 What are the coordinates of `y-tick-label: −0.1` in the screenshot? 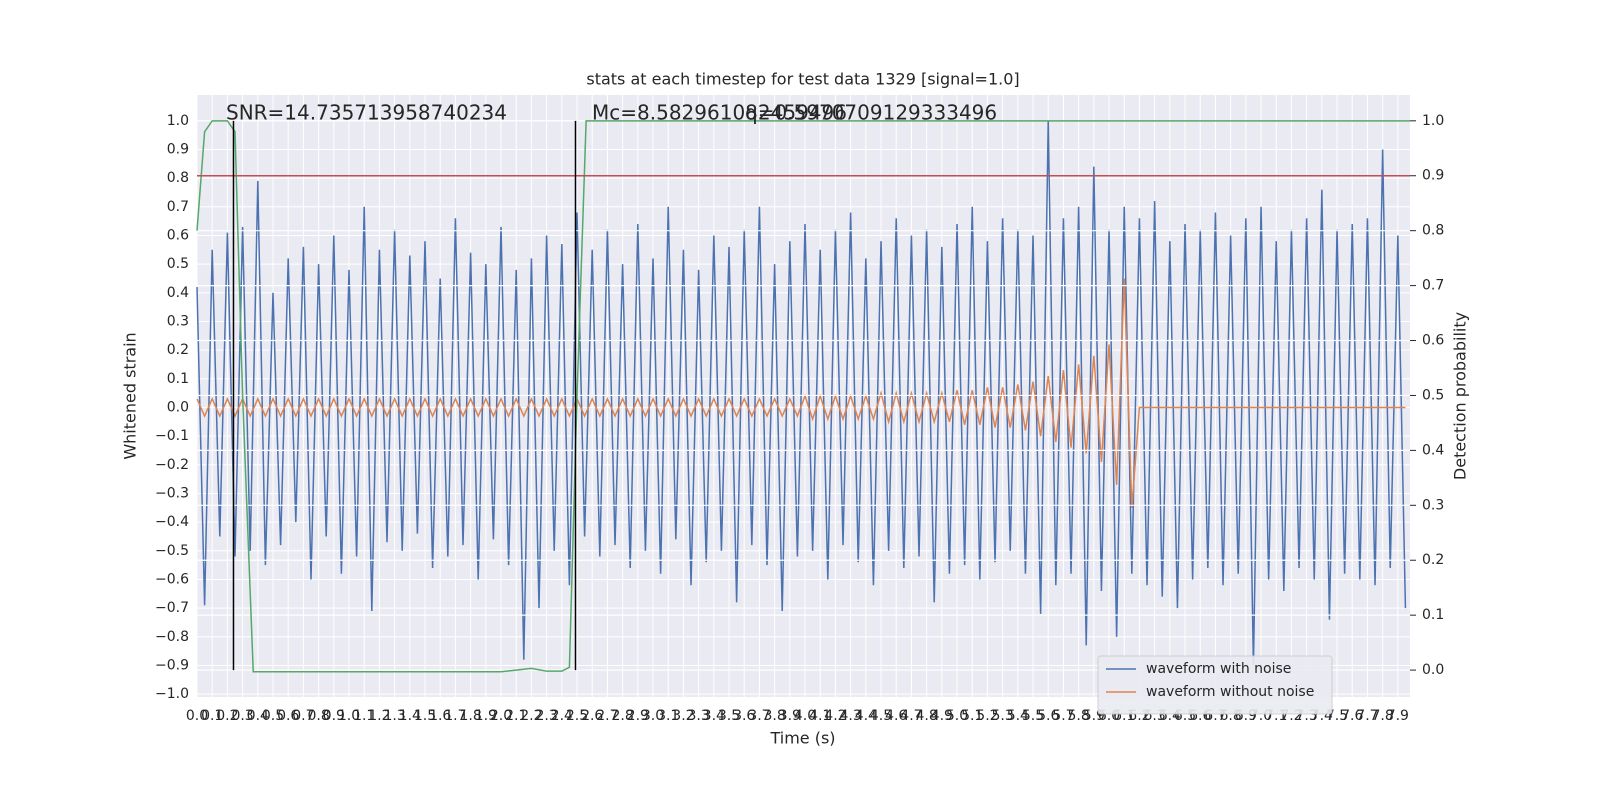 It's located at (172, 436).